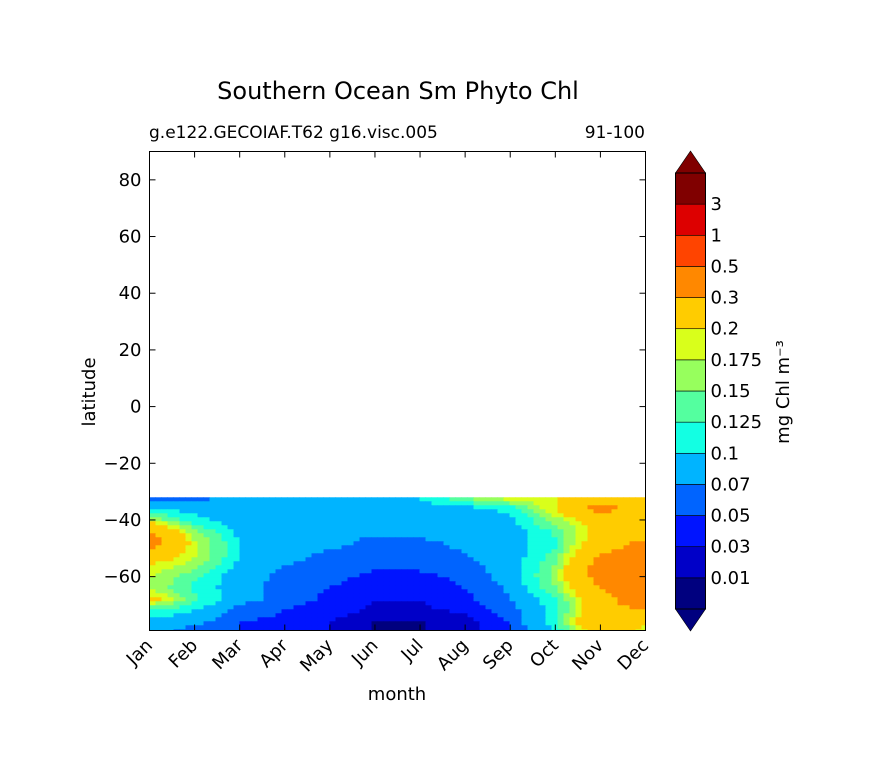 The height and width of the screenshot is (783, 876). What do you see at coordinates (690, 375) in the screenshot?
I see `colorbar-swatch` at bounding box center [690, 375].